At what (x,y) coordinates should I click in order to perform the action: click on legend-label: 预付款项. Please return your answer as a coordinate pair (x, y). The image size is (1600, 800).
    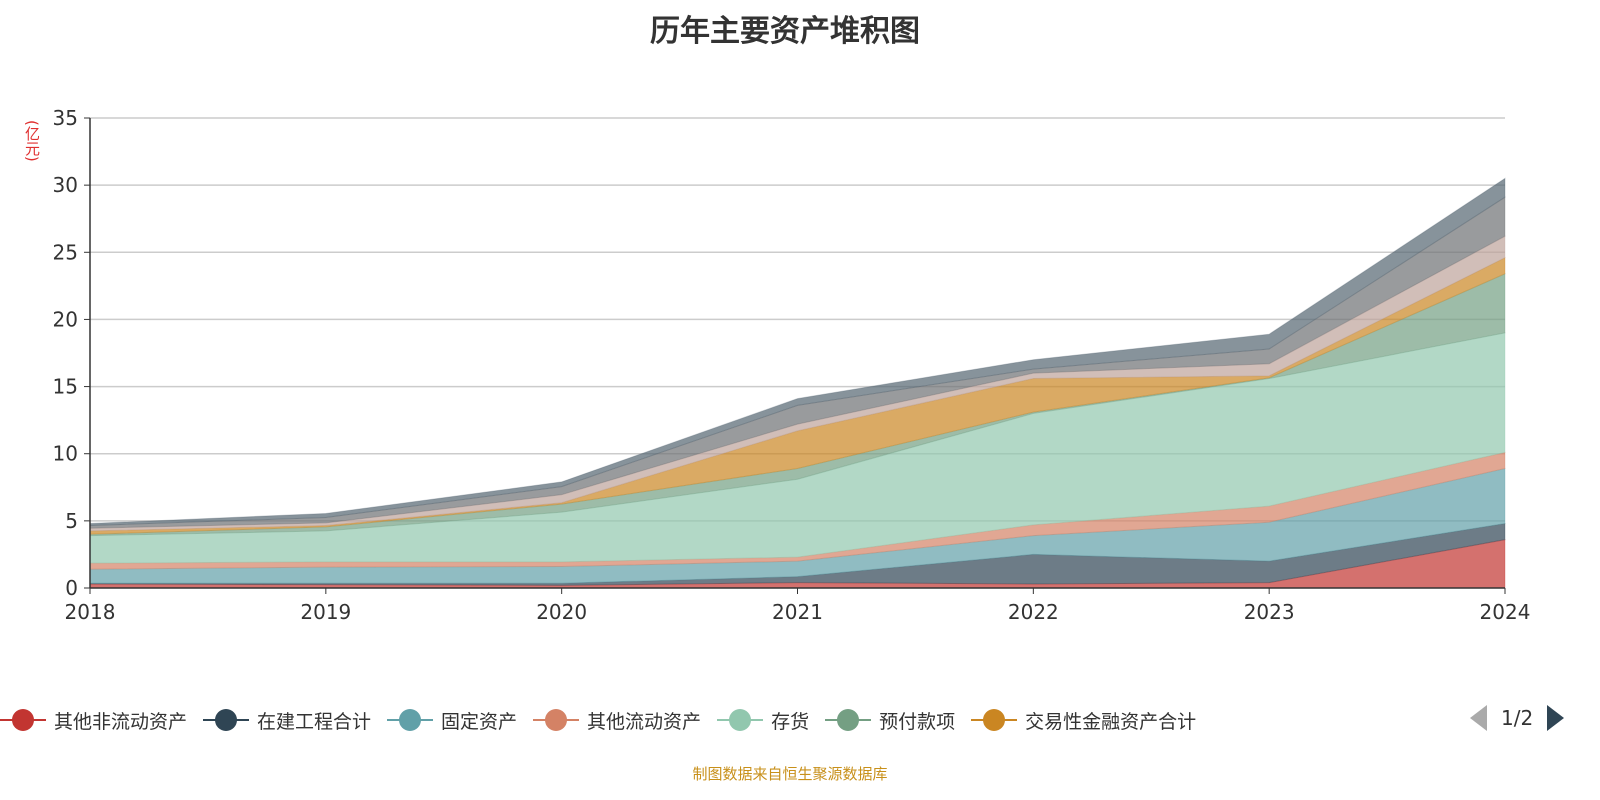
    Looking at the image, I should click on (917, 721).